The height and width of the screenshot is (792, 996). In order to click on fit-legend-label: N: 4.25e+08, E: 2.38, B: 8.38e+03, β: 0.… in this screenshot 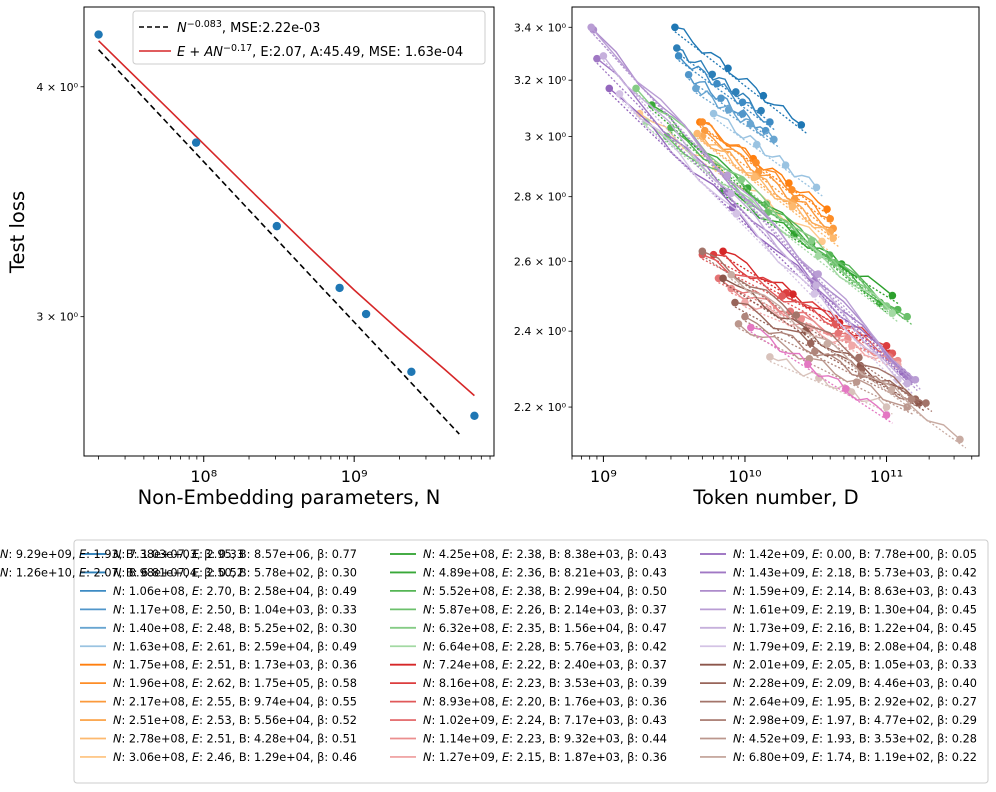, I will do `click(545, 554)`.